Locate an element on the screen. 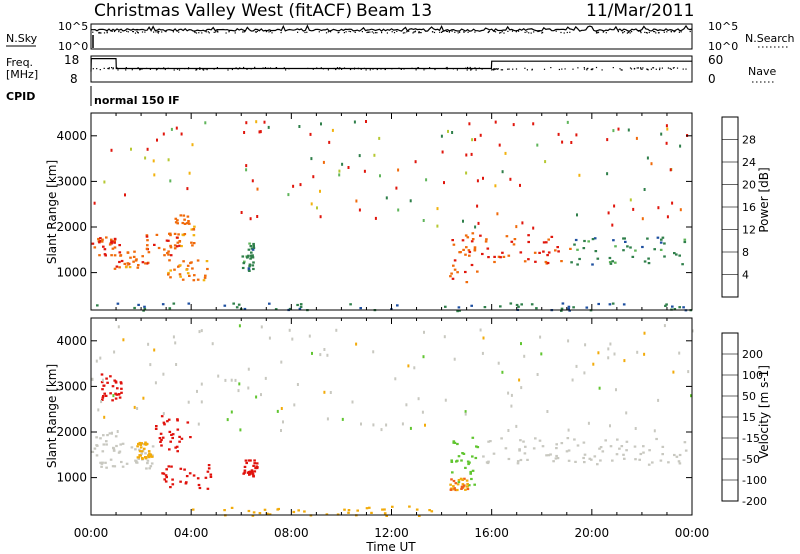  freq-strip is located at coordinates (391, 64).